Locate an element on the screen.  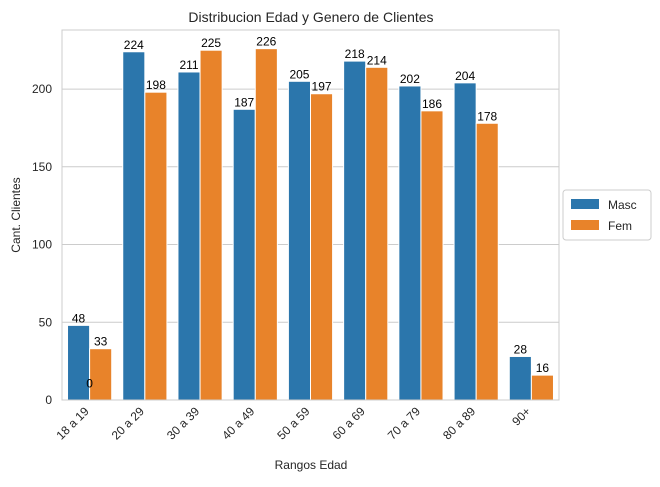
bar-value-label: 48 is located at coordinates (79, 318).